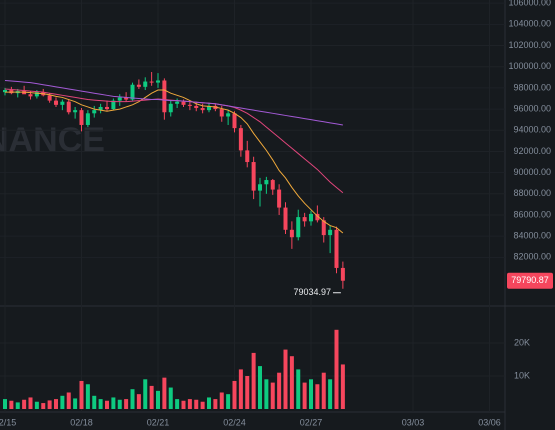 The height and width of the screenshot is (430, 555). What do you see at coordinates (81, 422) in the screenshot?
I see `x-tick-label: 02/18` at bounding box center [81, 422].